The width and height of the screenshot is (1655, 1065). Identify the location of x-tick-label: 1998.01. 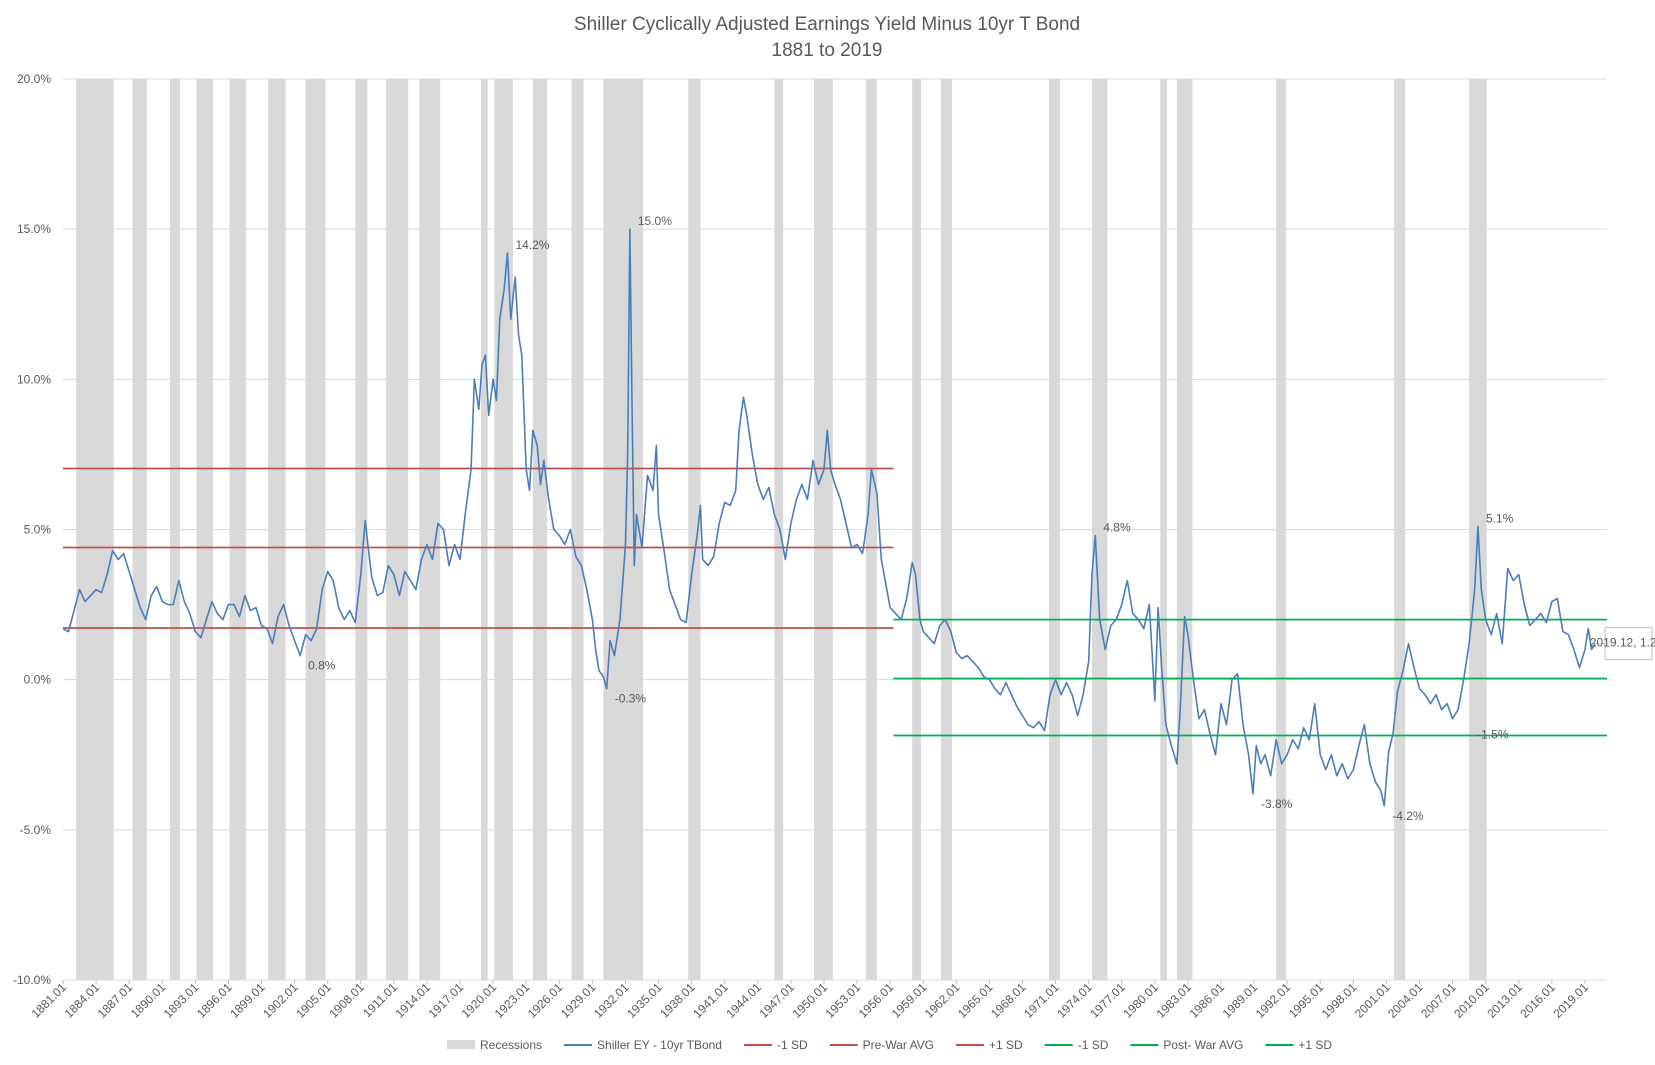
(1339, 1000).